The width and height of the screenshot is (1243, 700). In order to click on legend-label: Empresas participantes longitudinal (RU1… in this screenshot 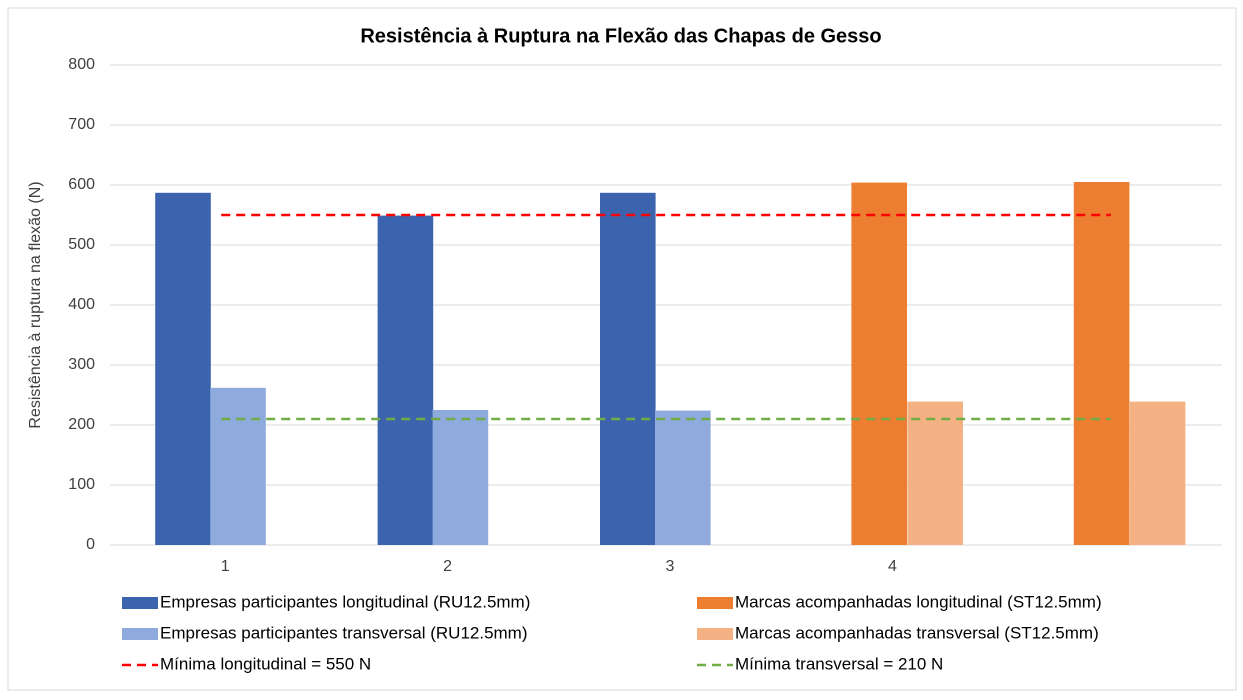, I will do `click(345, 601)`.